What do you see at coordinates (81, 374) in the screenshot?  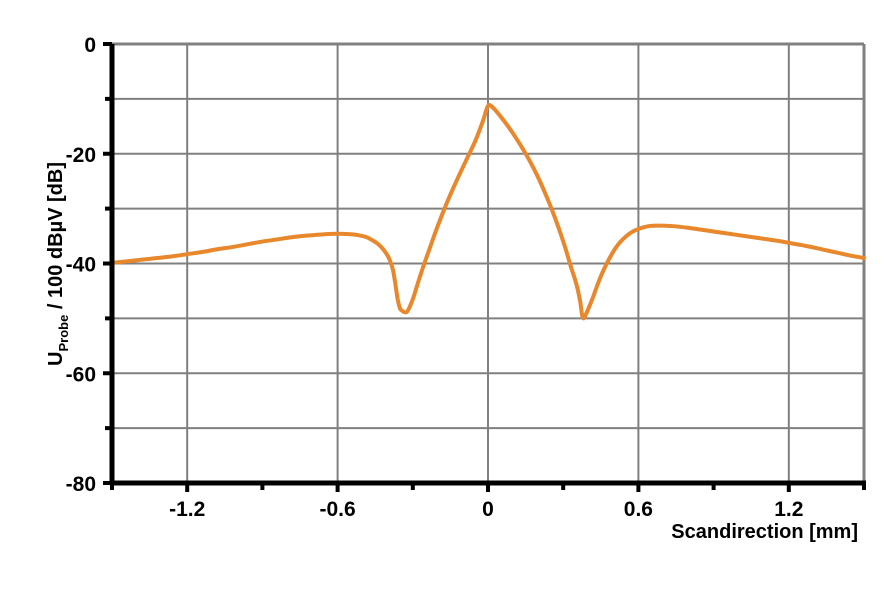 I see `y-tick-label--60: -60` at bounding box center [81, 374].